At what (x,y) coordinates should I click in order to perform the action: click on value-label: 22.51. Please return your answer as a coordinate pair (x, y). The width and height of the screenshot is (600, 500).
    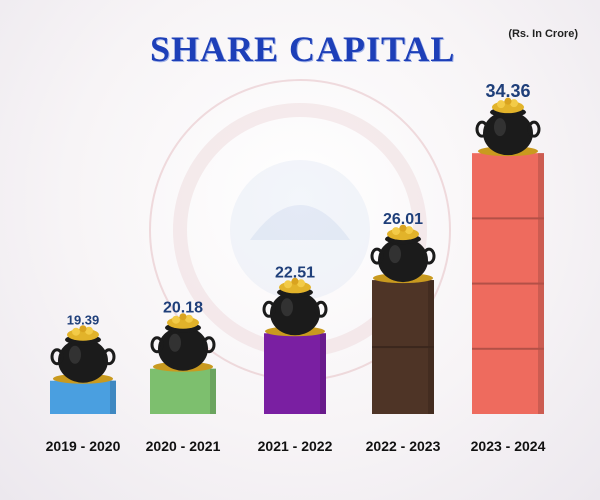
    Looking at the image, I should click on (295, 272).